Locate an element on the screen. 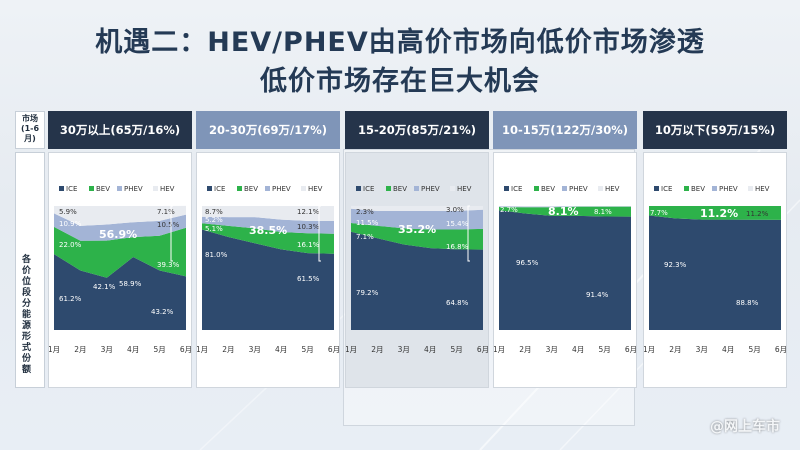 The image size is (800, 450). data-label: 8.7% is located at coordinates (214, 212).